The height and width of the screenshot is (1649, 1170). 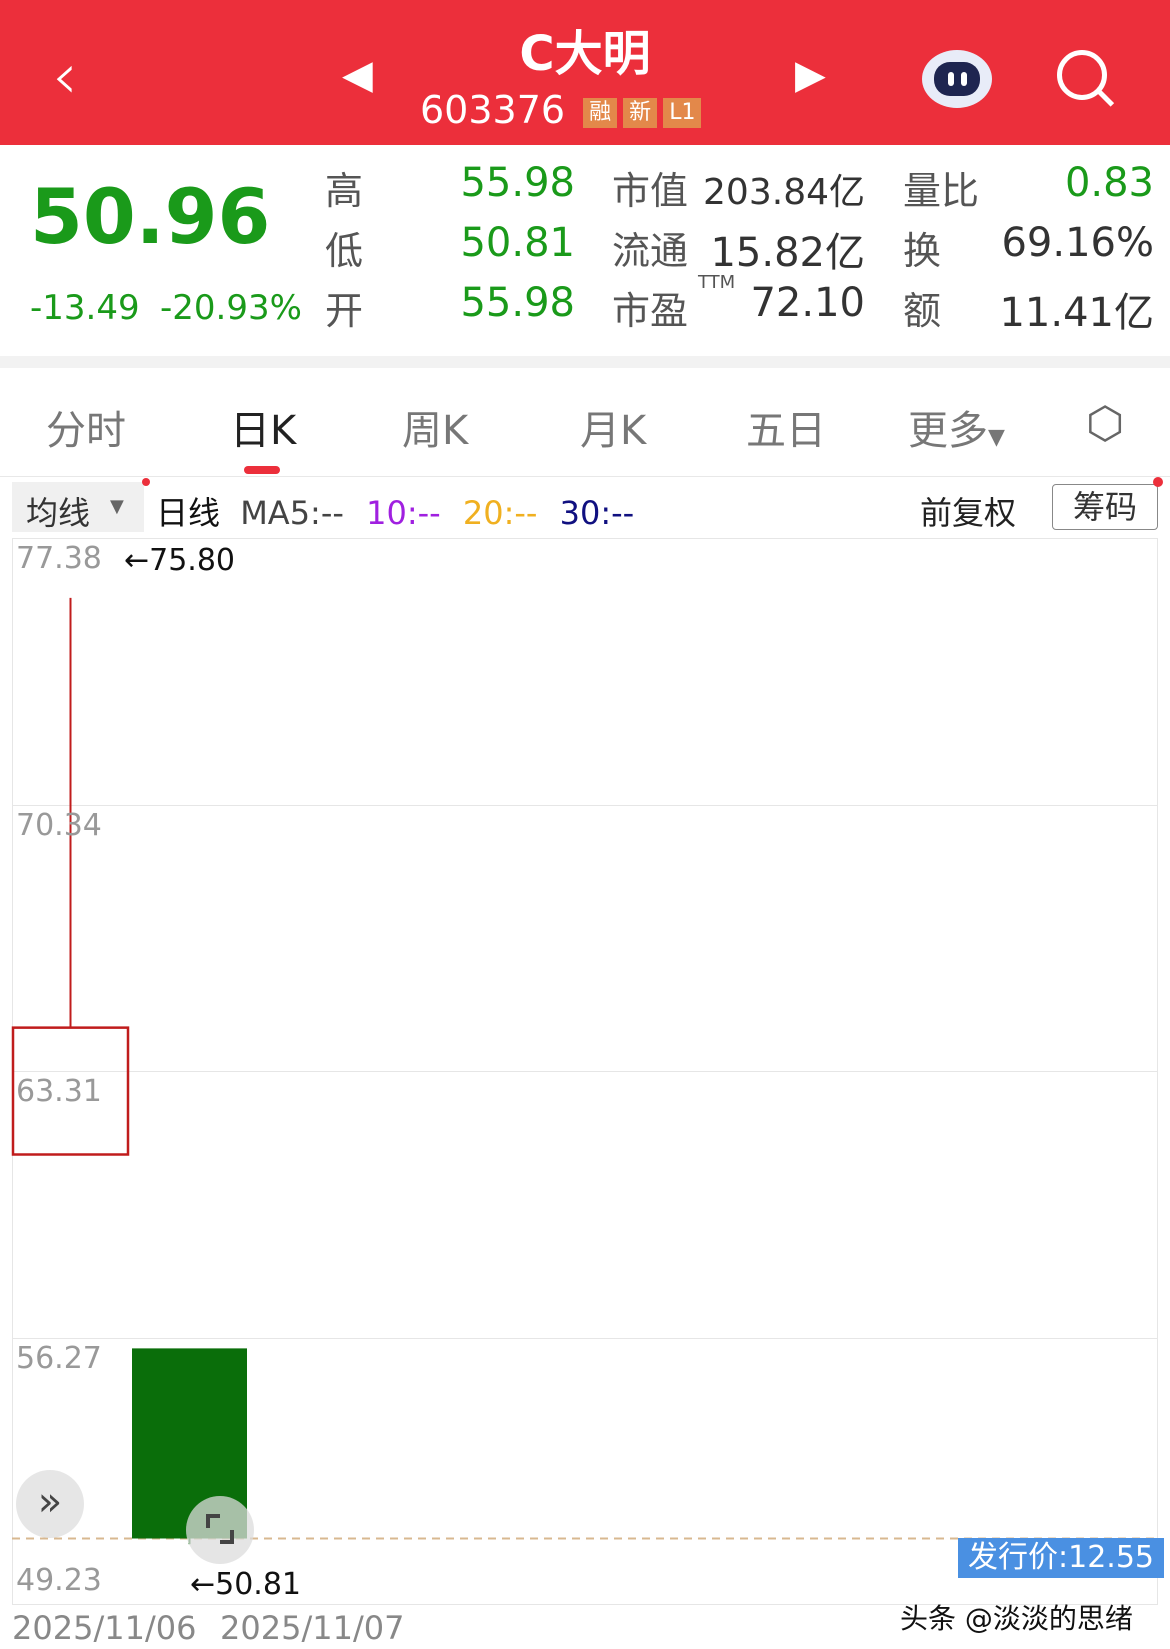 I want to click on stock-name: C大明, so click(x=585, y=54).